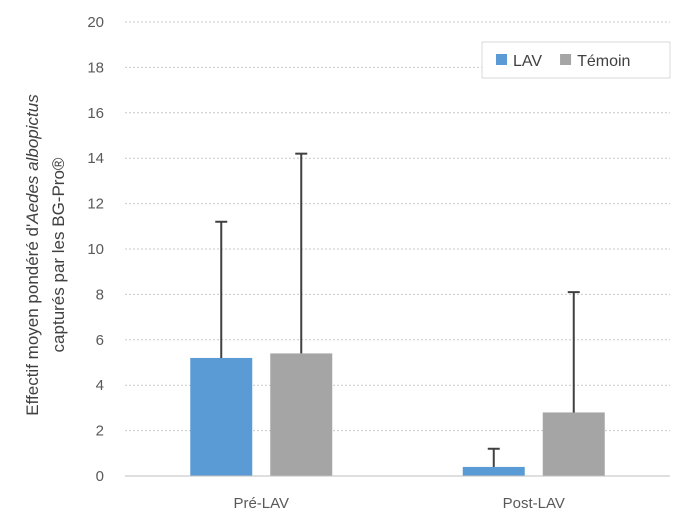 The height and width of the screenshot is (516, 676). I want to click on legend-swatch-Témoin, so click(566, 59).